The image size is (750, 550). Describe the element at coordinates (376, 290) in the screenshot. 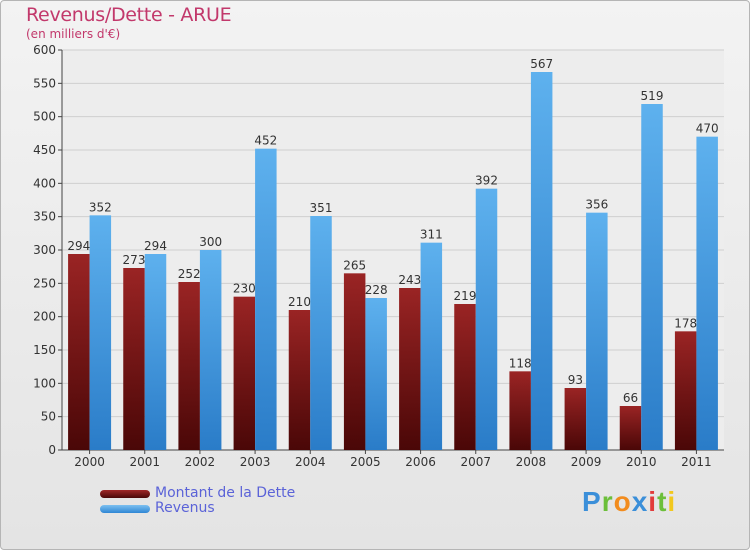

I see `data-label-revenue: 228` at that location.